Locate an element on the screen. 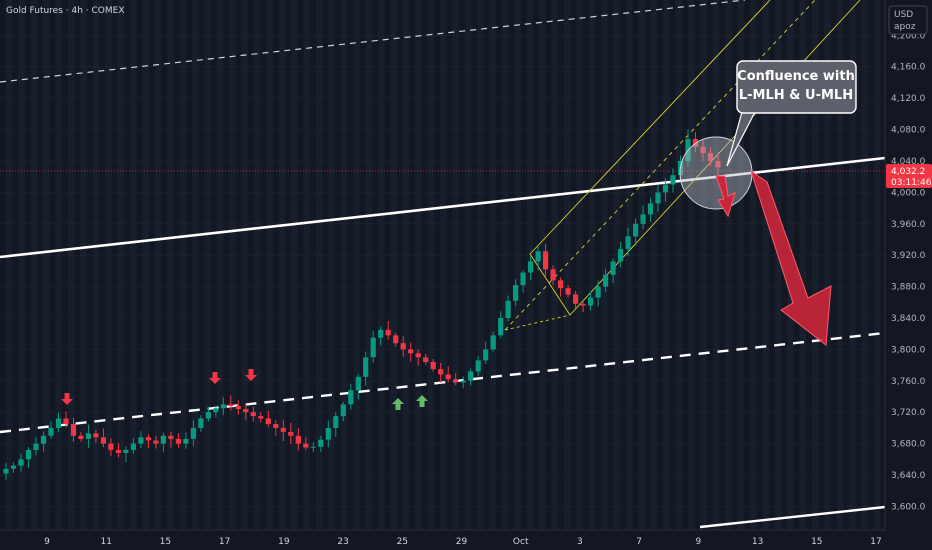 The width and height of the screenshot is (932, 550). channel-upper-line is located at coordinates (650, 127).